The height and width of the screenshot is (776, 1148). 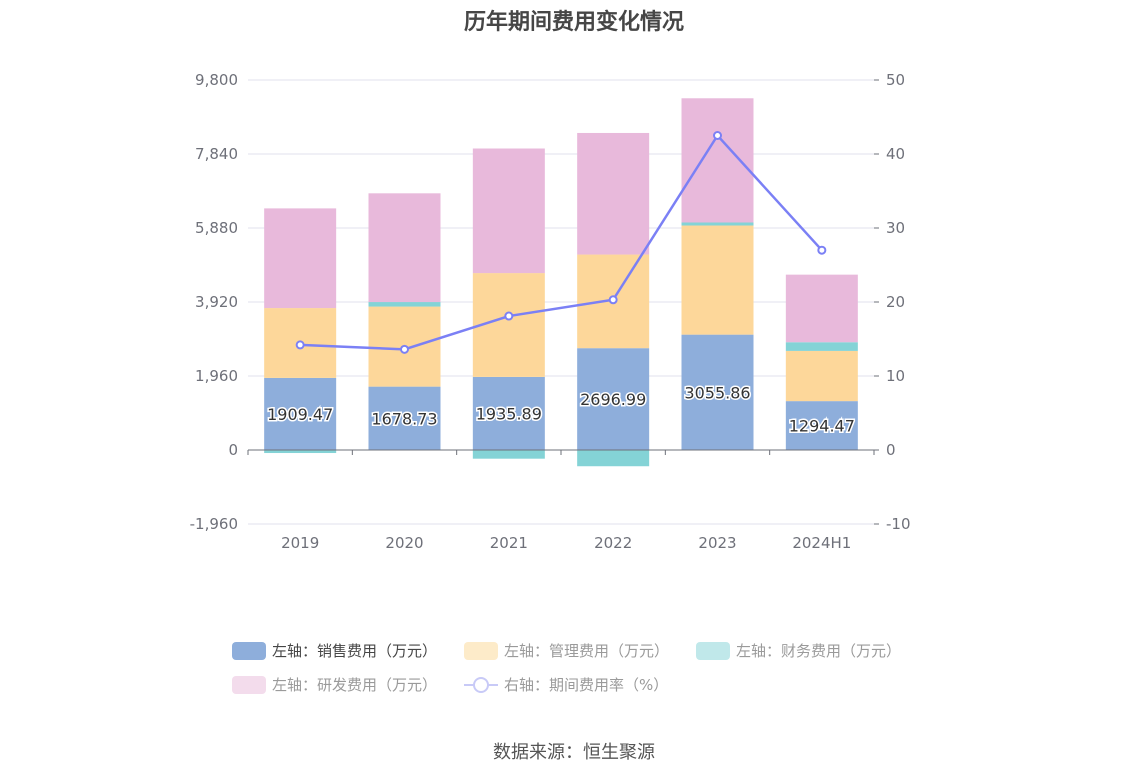 I want to click on right-tick-label: 50, so click(x=895, y=80).